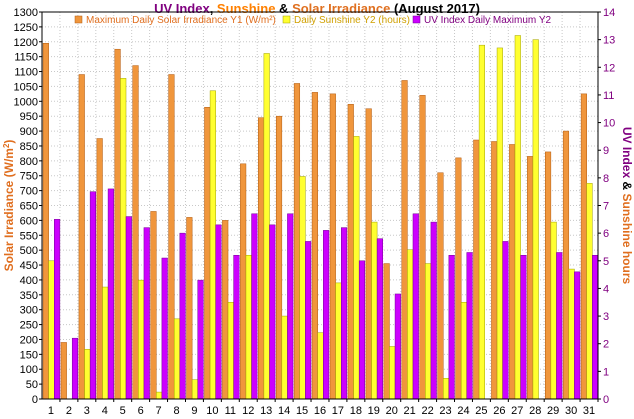 The width and height of the screenshot is (634, 419). Describe the element at coordinates (589, 411) in the screenshot. I see `x-tick-label: 31` at that location.